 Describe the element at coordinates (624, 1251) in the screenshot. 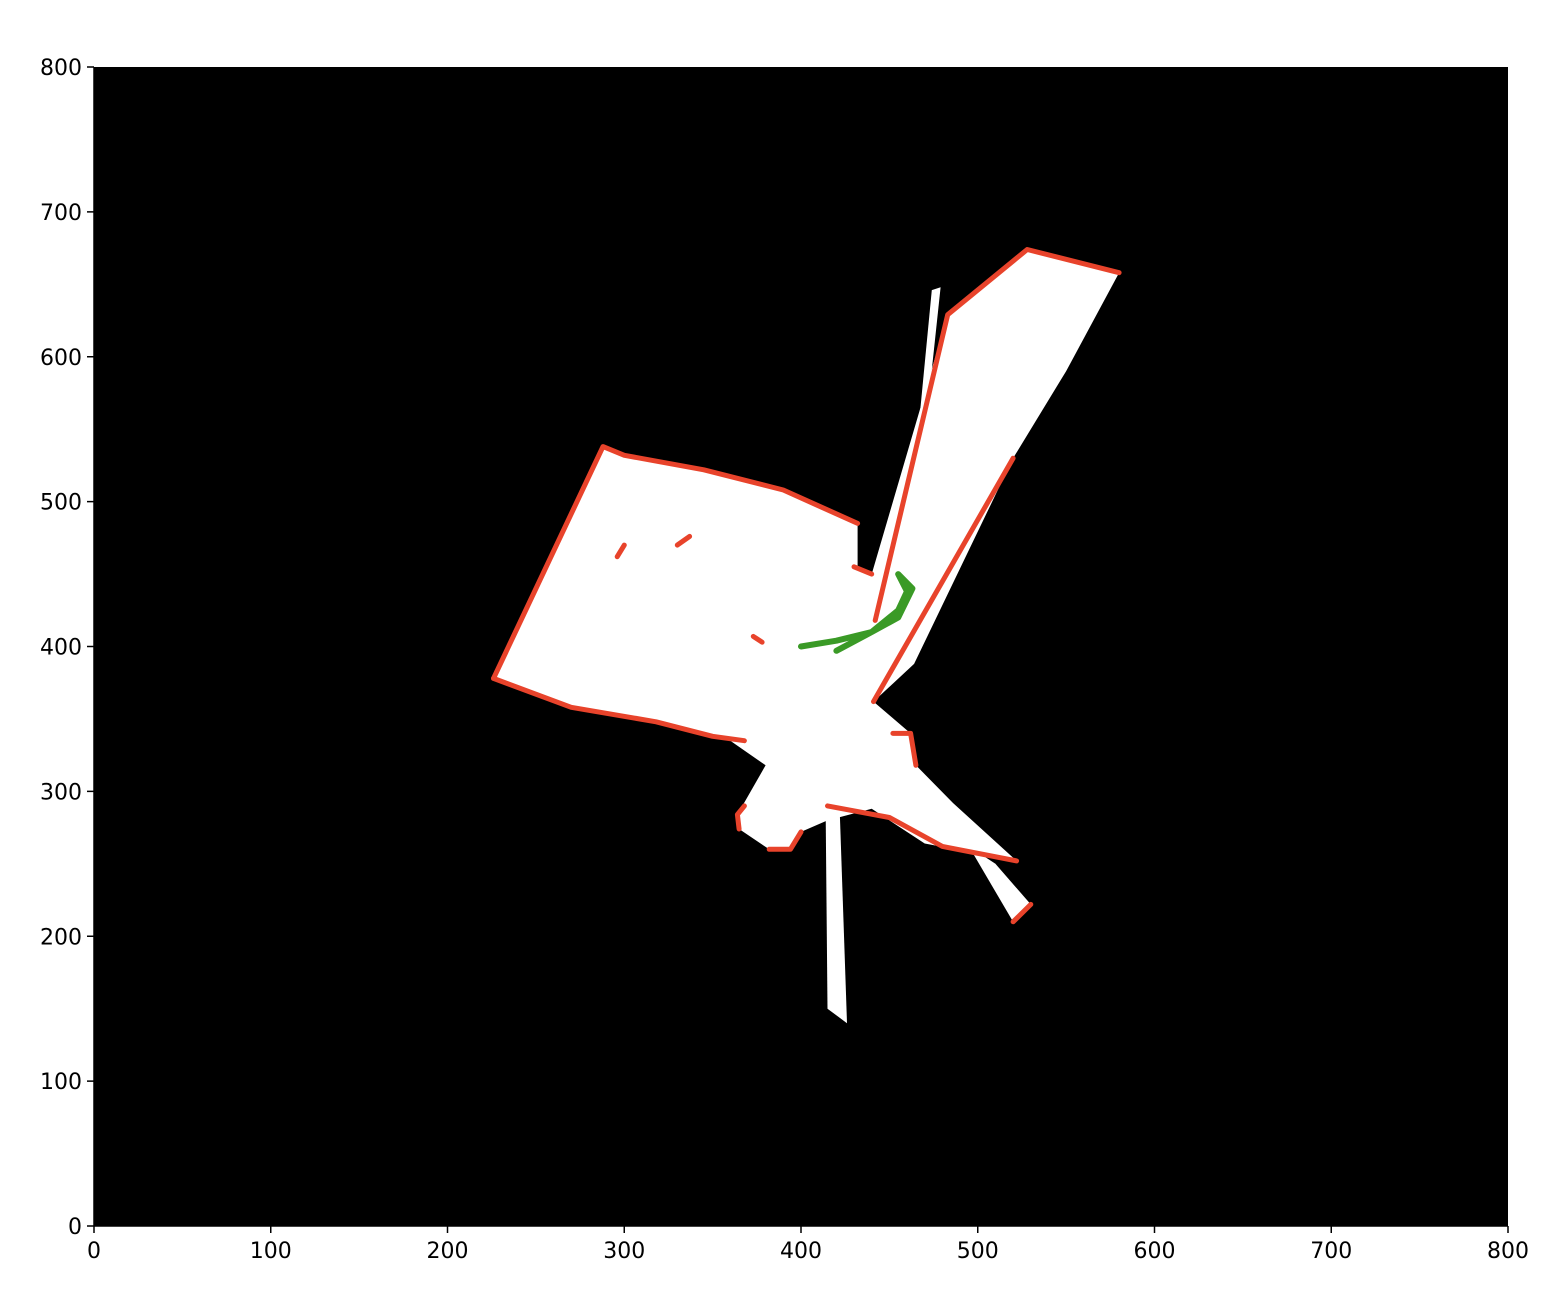

I see `x-tick-label-3: 300` at that location.